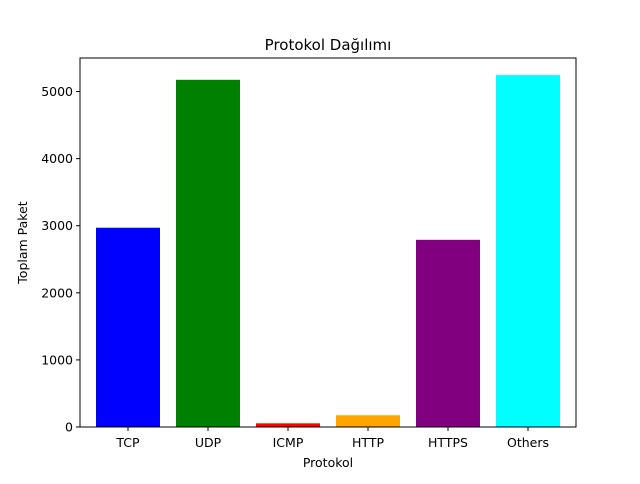 This screenshot has width=640, height=484. I want to click on bar-icmp, so click(288, 425).